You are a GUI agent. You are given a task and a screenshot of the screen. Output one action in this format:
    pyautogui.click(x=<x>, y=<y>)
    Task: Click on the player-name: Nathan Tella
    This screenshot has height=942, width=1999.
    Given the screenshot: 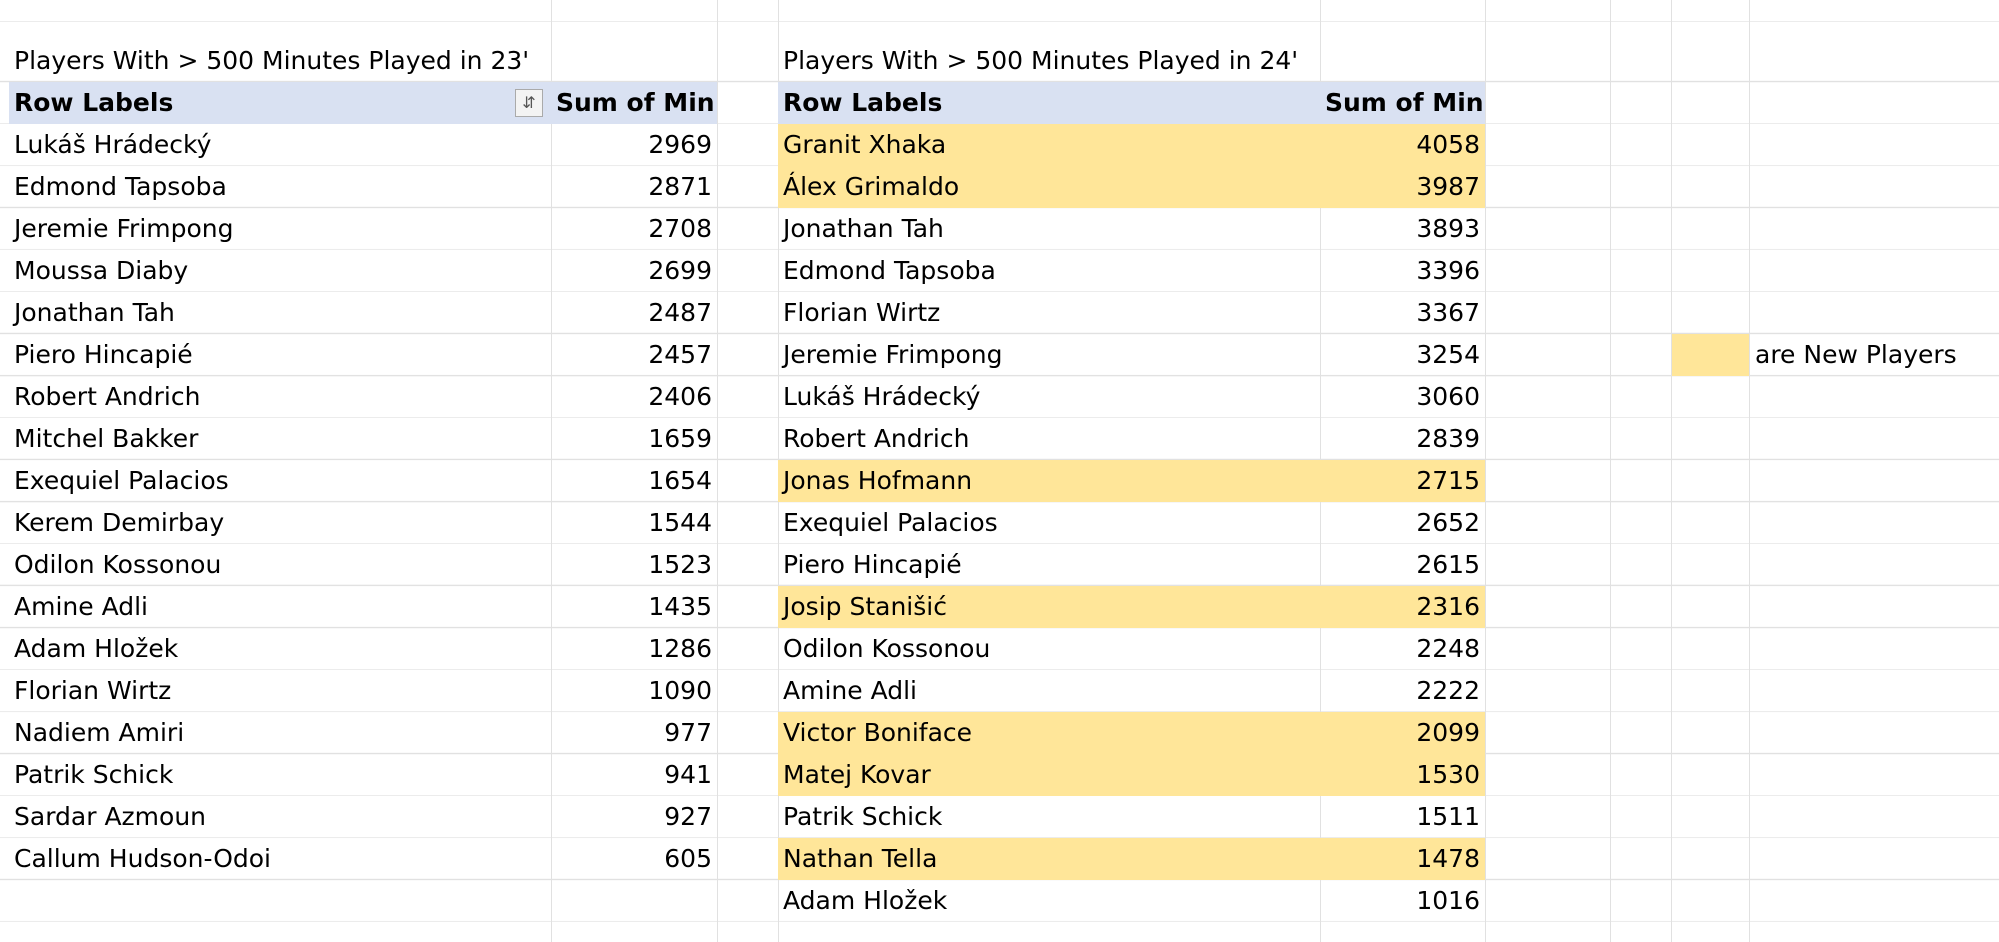 What is the action you would take?
    pyautogui.click(x=1049, y=859)
    